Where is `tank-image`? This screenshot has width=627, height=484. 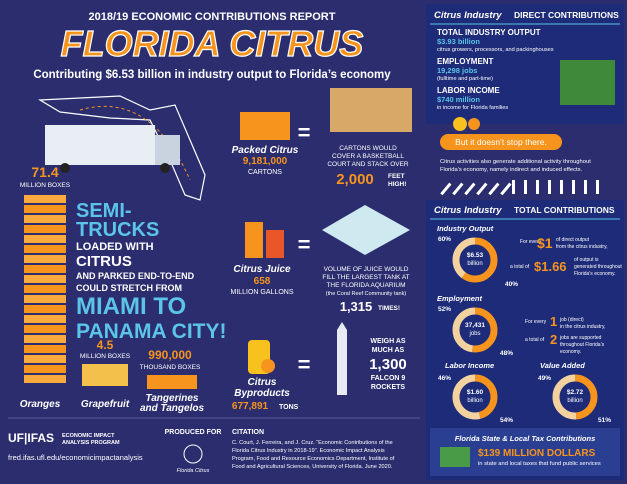
tank-image is located at coordinates (366, 230).